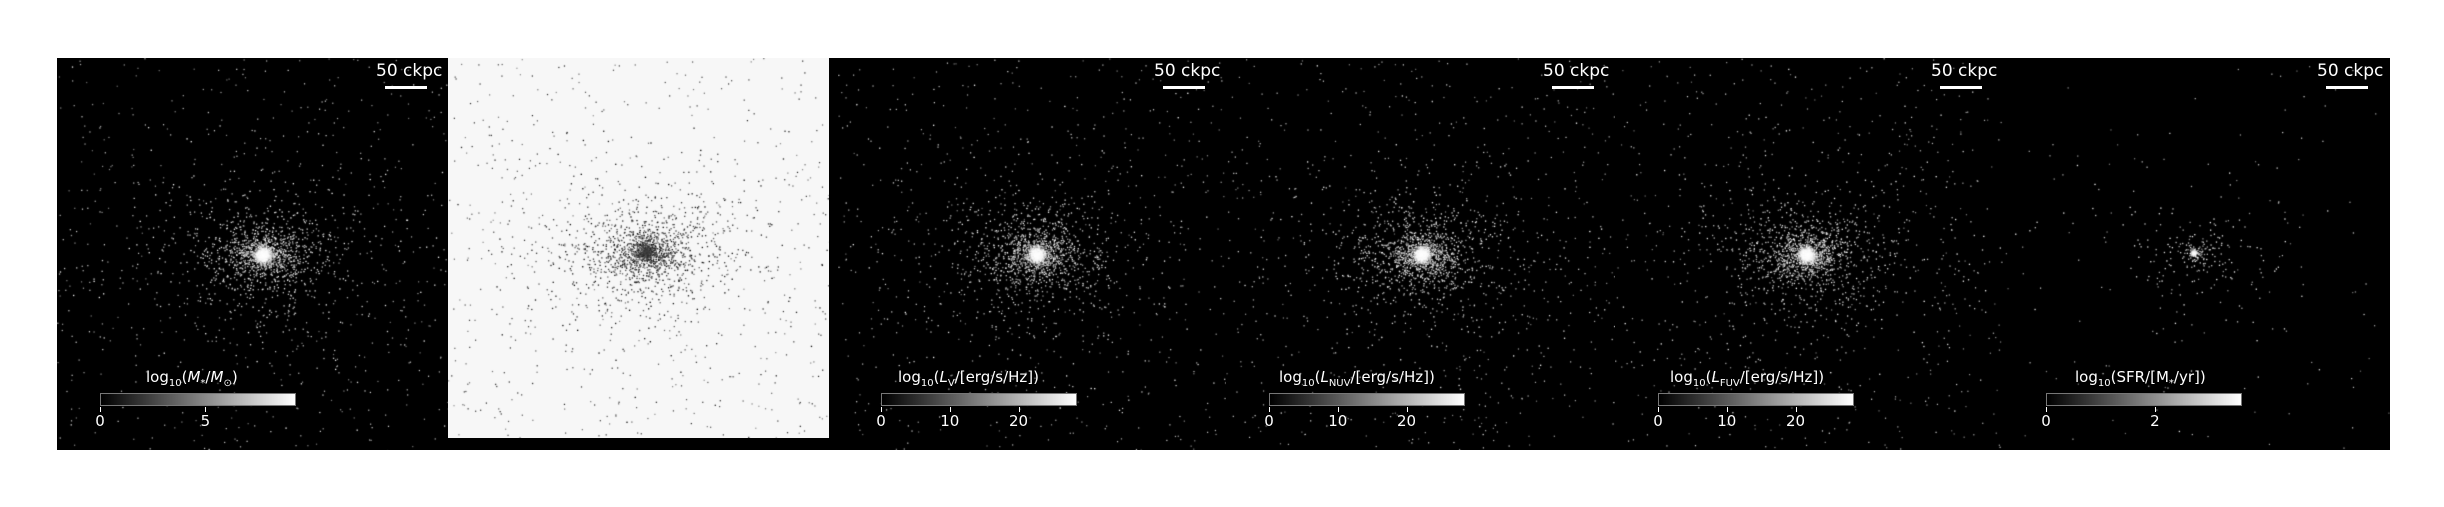 This screenshot has width=2444, height=507. I want to click on colorbar-title: log10(LNUV/[erg/s/Hz]), so click(1357, 378).